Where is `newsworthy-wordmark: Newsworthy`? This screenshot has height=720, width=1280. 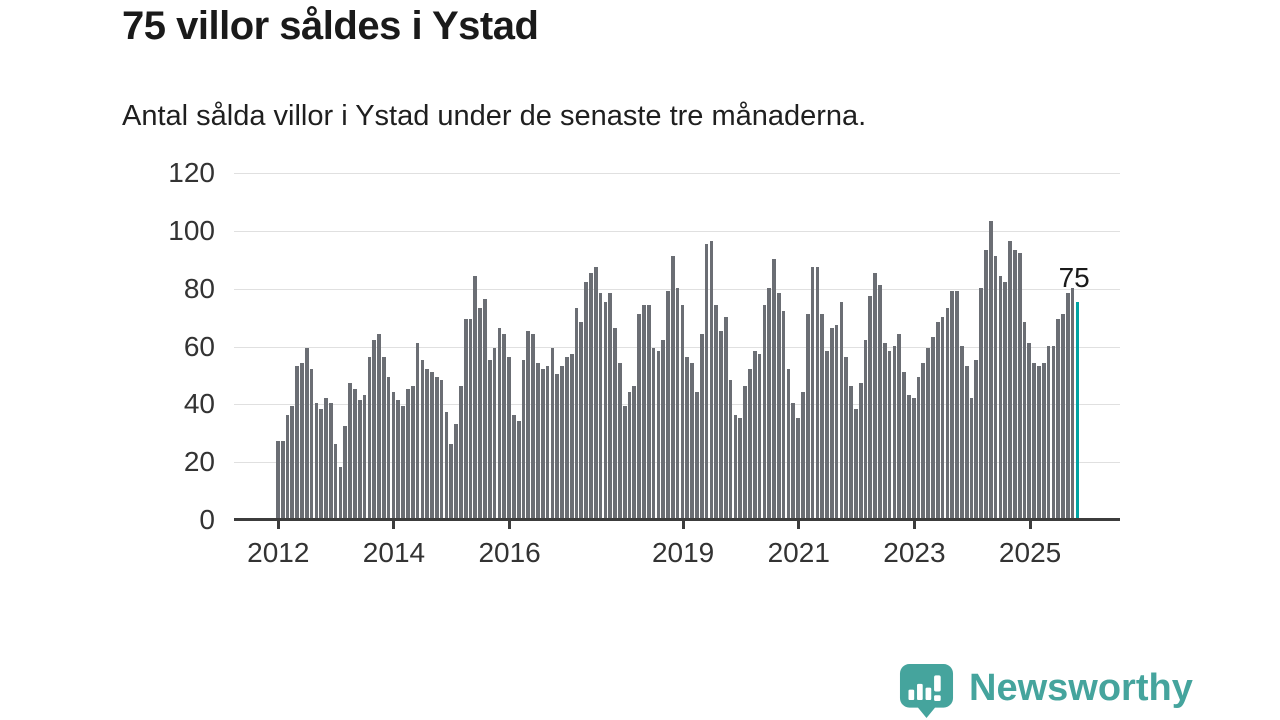 newsworthy-wordmark: Newsworthy is located at coordinates (1081, 688).